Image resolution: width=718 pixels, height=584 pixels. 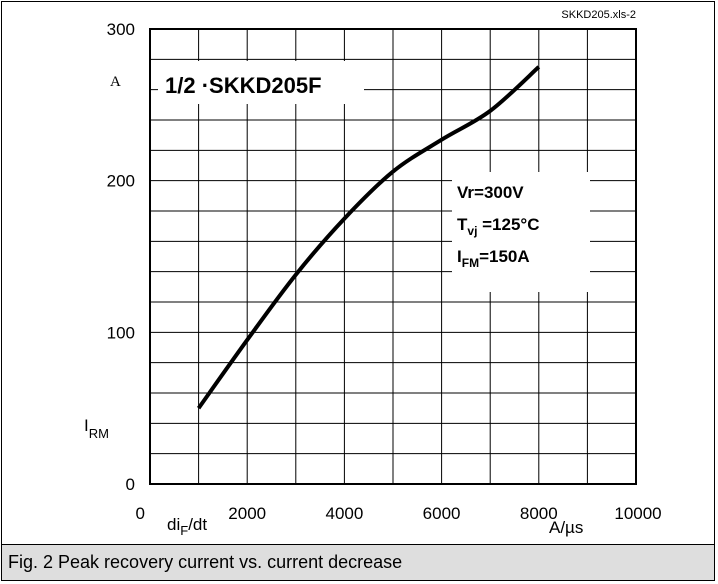 I want to click on title-box, so click(x=261, y=82).